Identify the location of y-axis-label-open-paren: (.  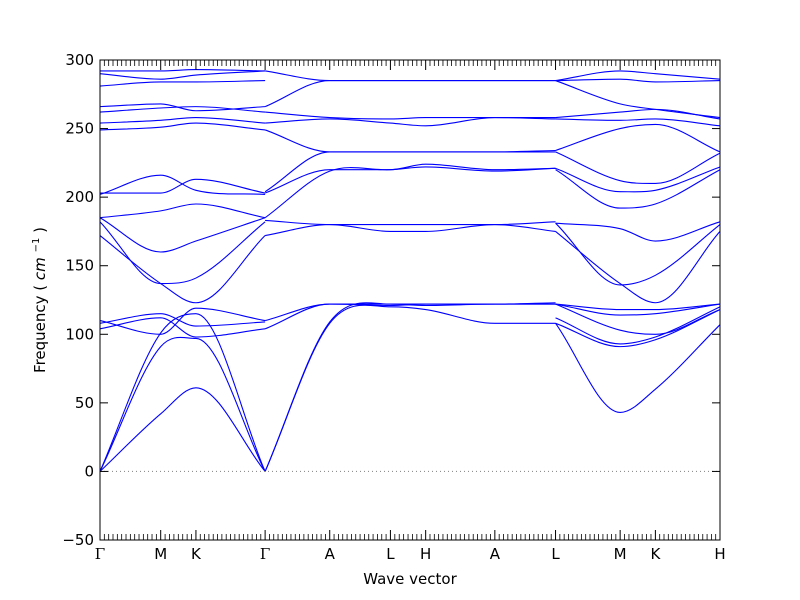
(40, 288).